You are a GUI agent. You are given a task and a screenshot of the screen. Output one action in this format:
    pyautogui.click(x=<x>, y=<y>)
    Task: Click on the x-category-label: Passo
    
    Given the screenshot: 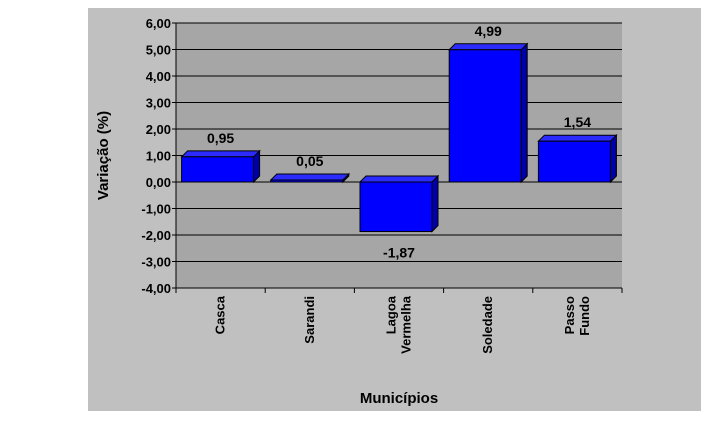 What is the action you would take?
    pyautogui.click(x=569, y=315)
    